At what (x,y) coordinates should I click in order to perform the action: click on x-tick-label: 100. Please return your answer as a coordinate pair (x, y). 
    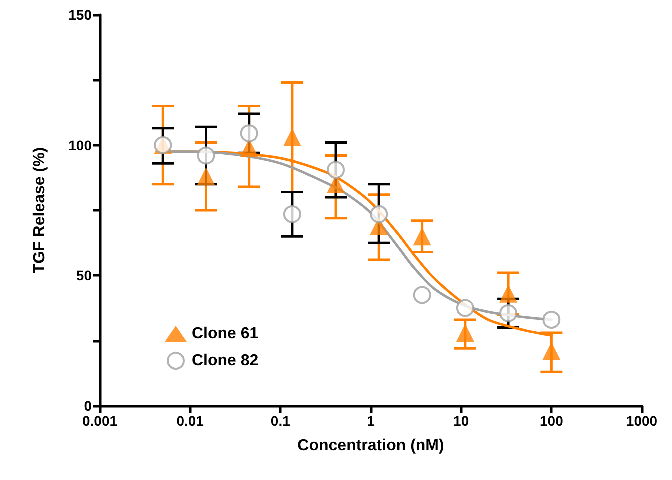
    Looking at the image, I should click on (552, 421).